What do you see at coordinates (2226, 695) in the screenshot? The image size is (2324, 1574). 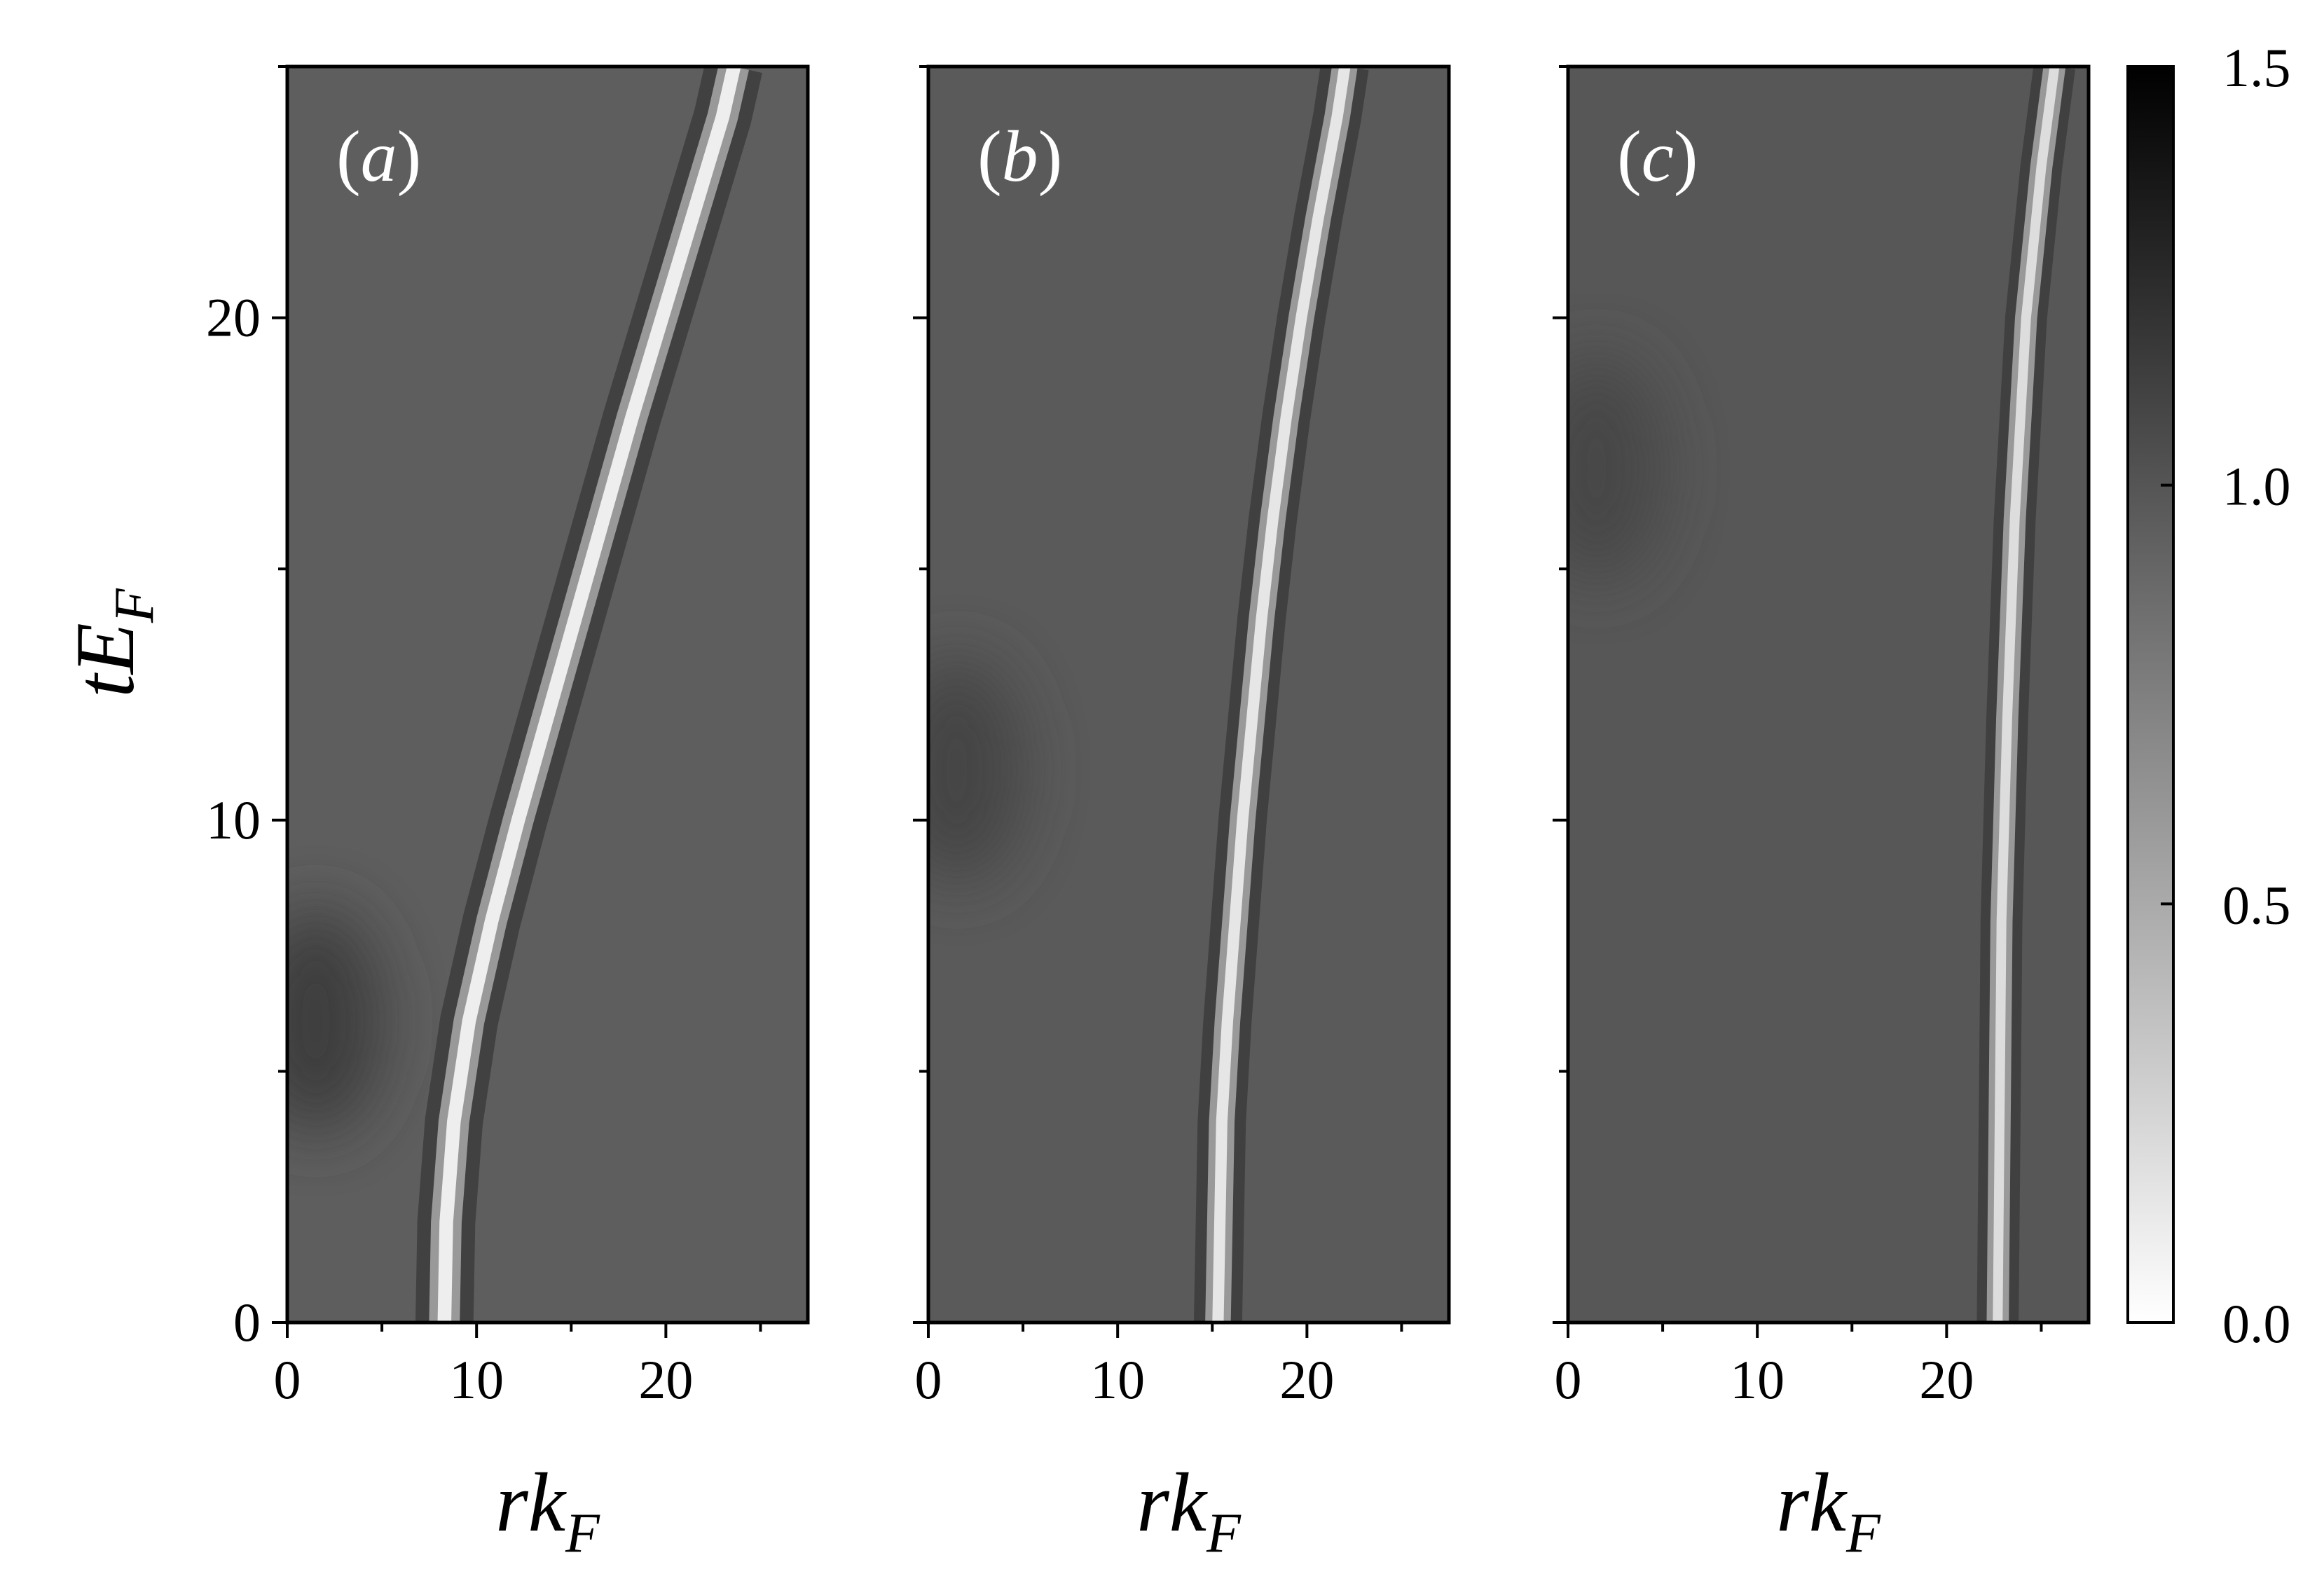 I see `colorbar-ticks: 0.0 0.5 1.0 1.5` at bounding box center [2226, 695].